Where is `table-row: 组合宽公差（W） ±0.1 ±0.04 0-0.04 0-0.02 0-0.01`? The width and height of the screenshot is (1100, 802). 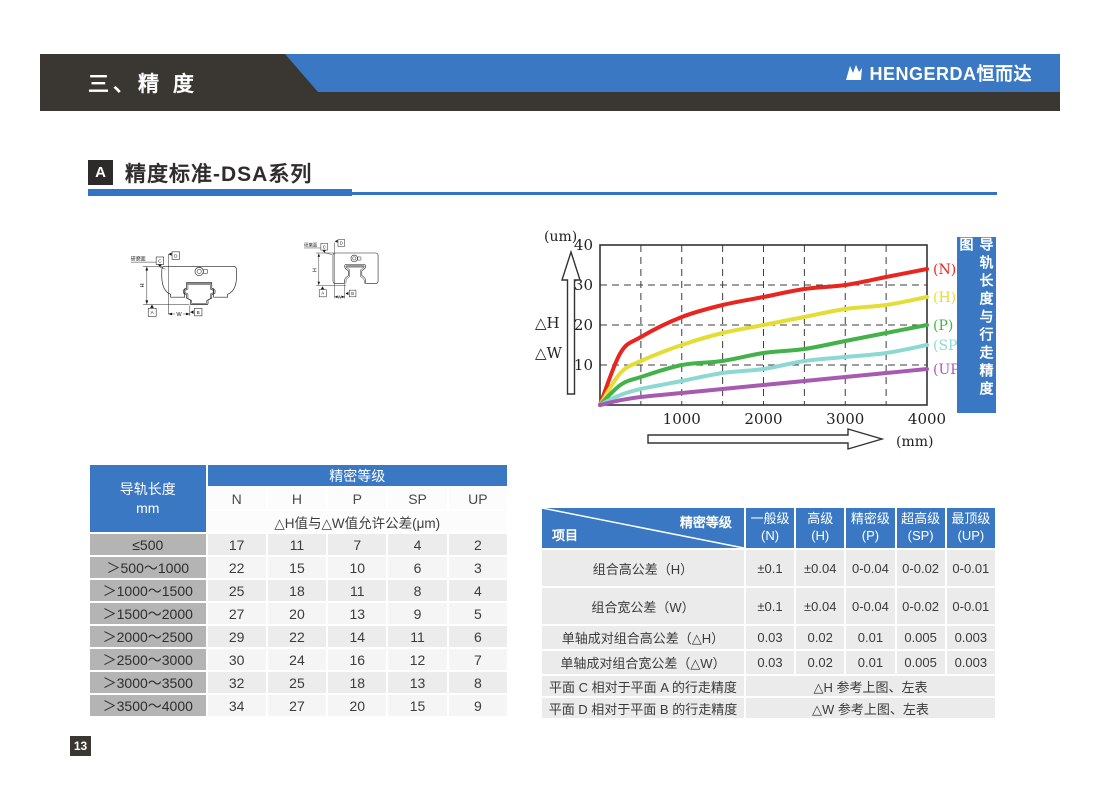
table-row: 组合宽公差（W） ±0.1 ±0.04 0-0.04 0-0.02 0-0.01 is located at coordinates (768, 606).